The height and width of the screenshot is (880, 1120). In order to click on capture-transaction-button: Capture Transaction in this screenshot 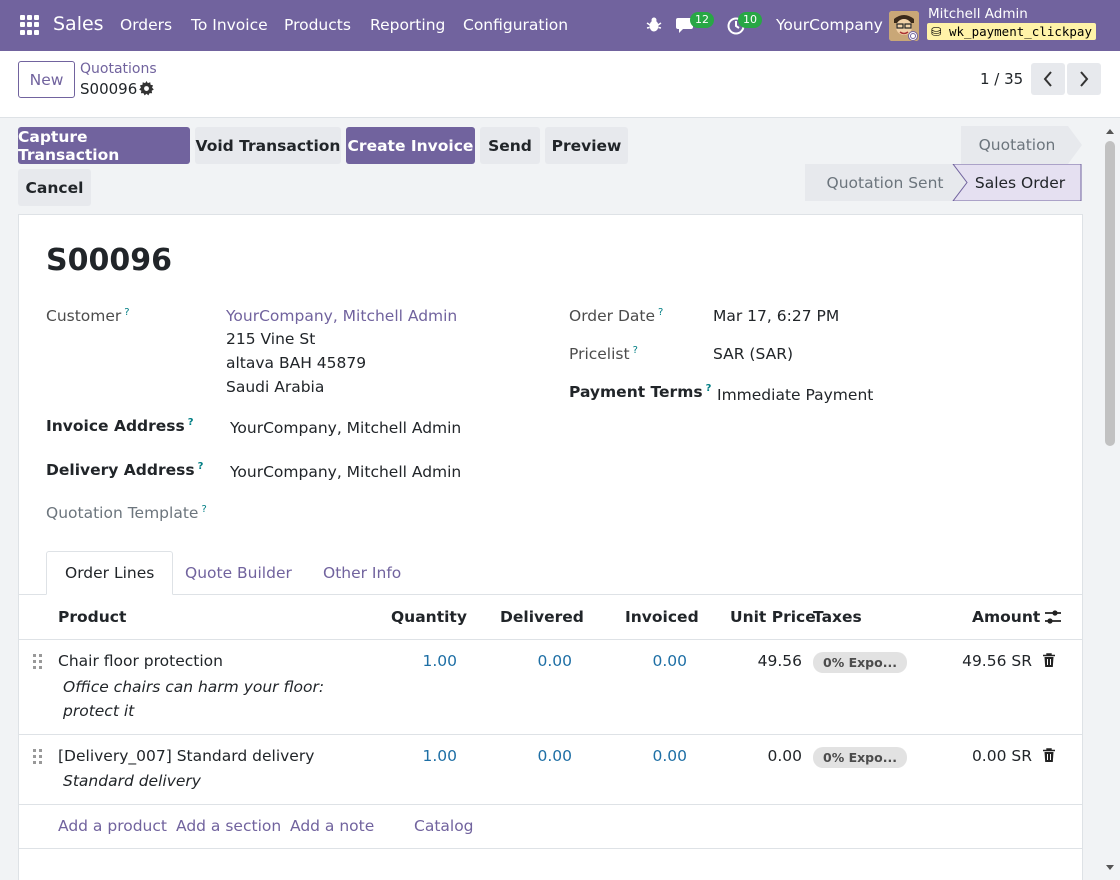, I will do `click(104, 145)`.